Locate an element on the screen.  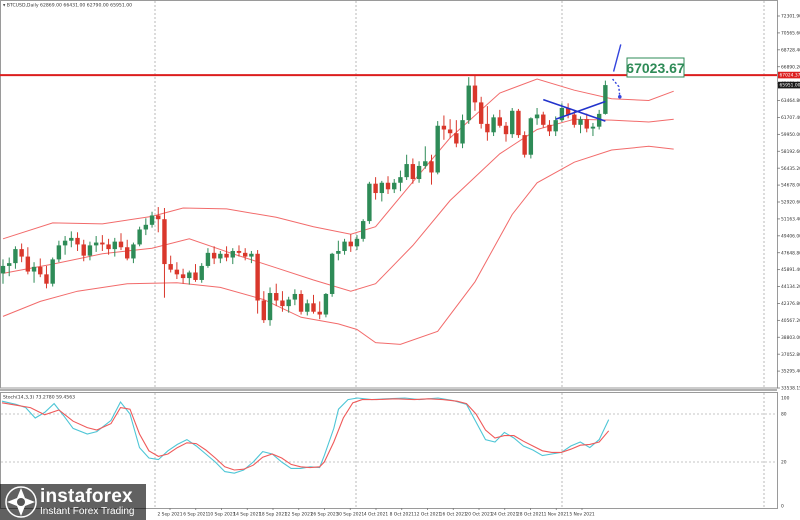
date-tick-label: 6 Sep 2021 is located at coordinates (195, 515).